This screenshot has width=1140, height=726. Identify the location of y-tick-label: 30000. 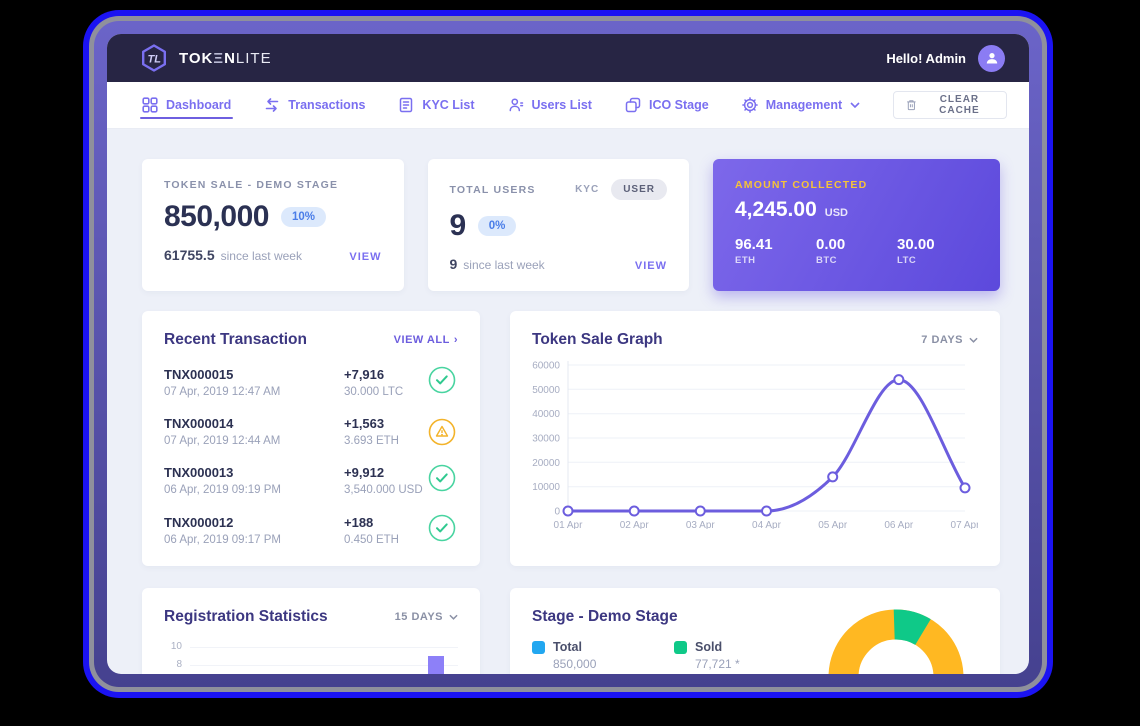
(546, 439).